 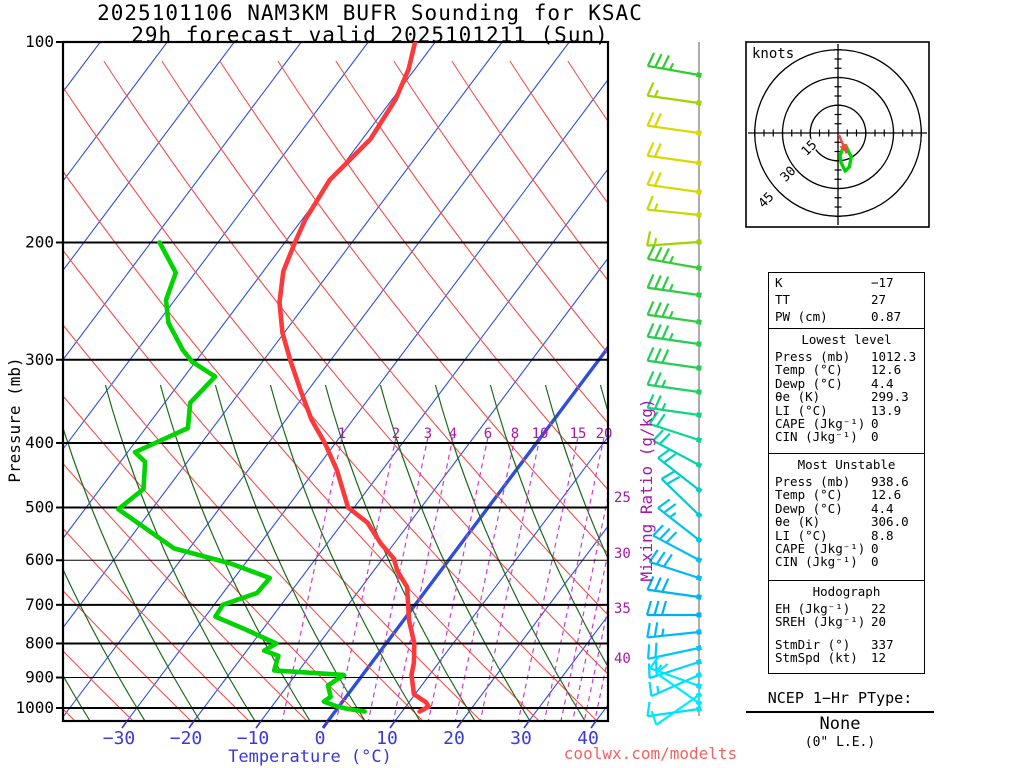 What do you see at coordinates (783, 299) in the screenshot?
I see `index-label: TT` at bounding box center [783, 299].